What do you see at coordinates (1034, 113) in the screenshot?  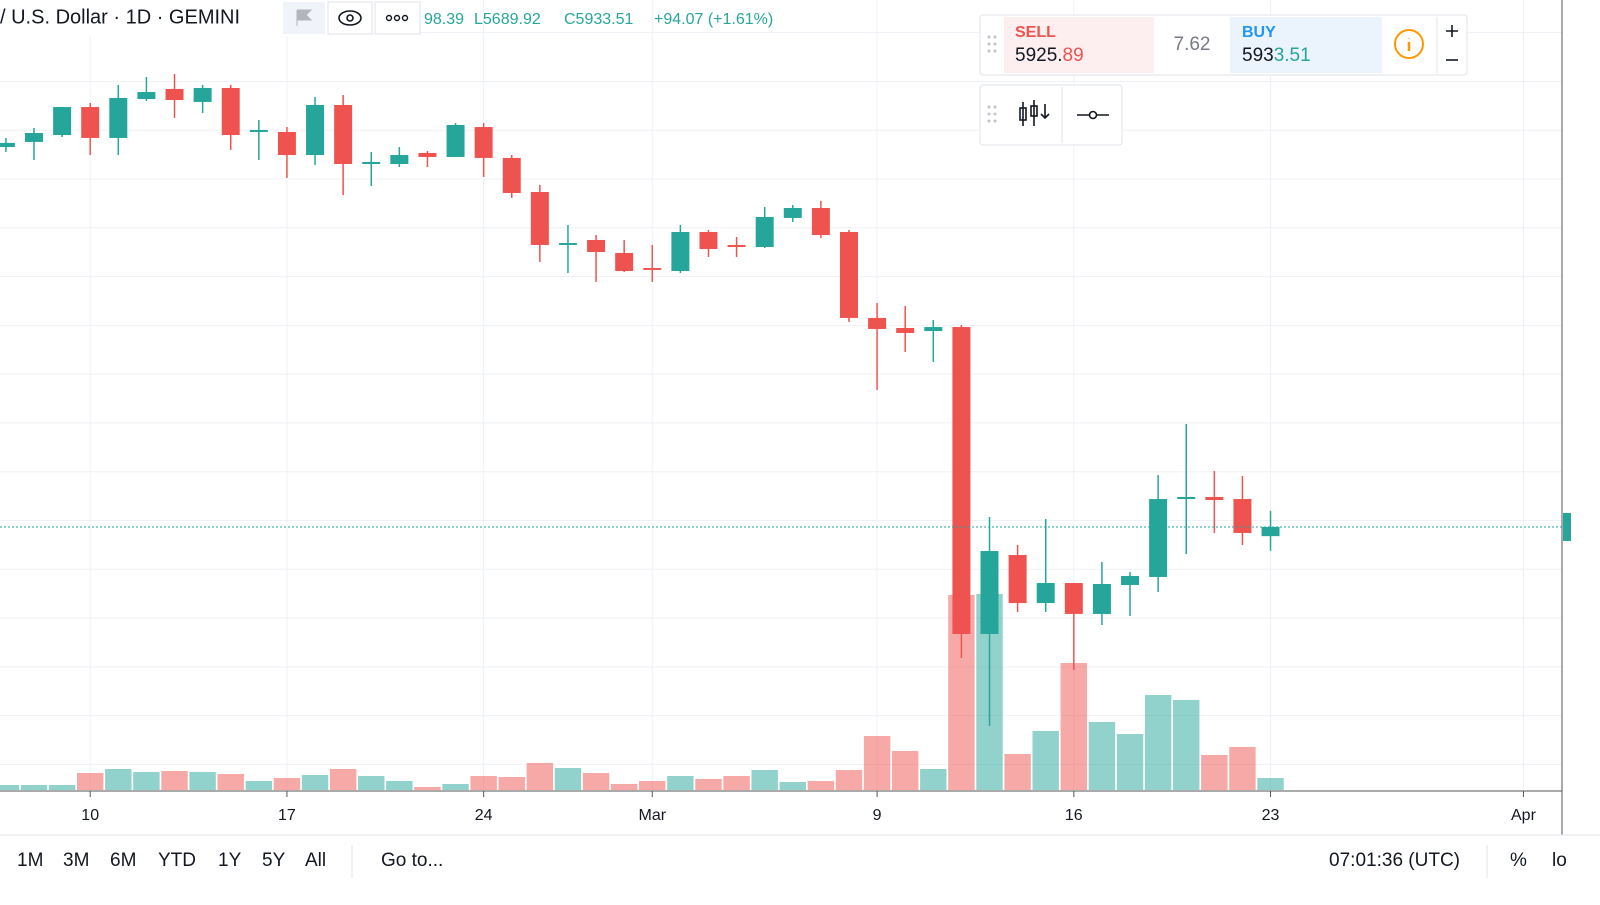 I see `depth-button` at bounding box center [1034, 113].